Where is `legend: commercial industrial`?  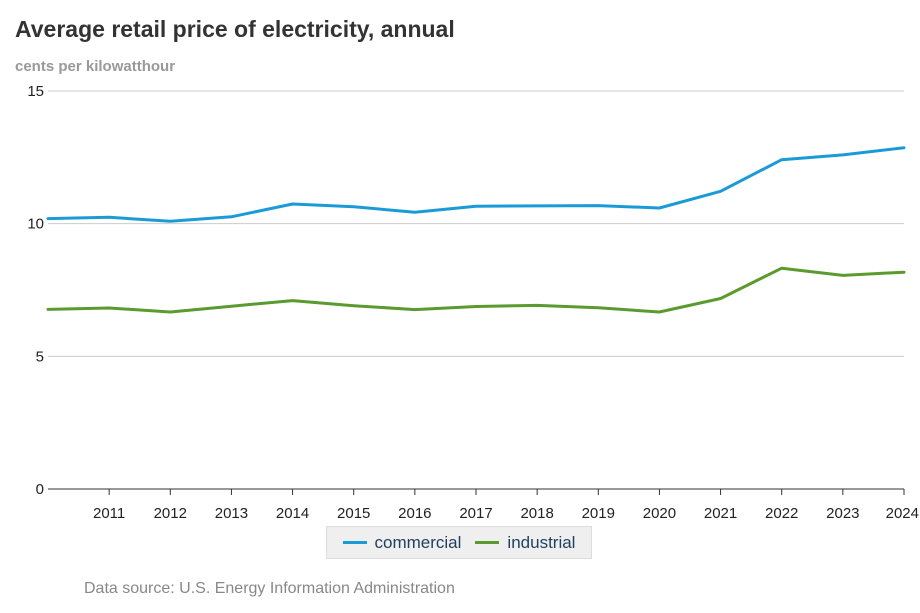
legend: commercial industrial is located at coordinates (459, 542).